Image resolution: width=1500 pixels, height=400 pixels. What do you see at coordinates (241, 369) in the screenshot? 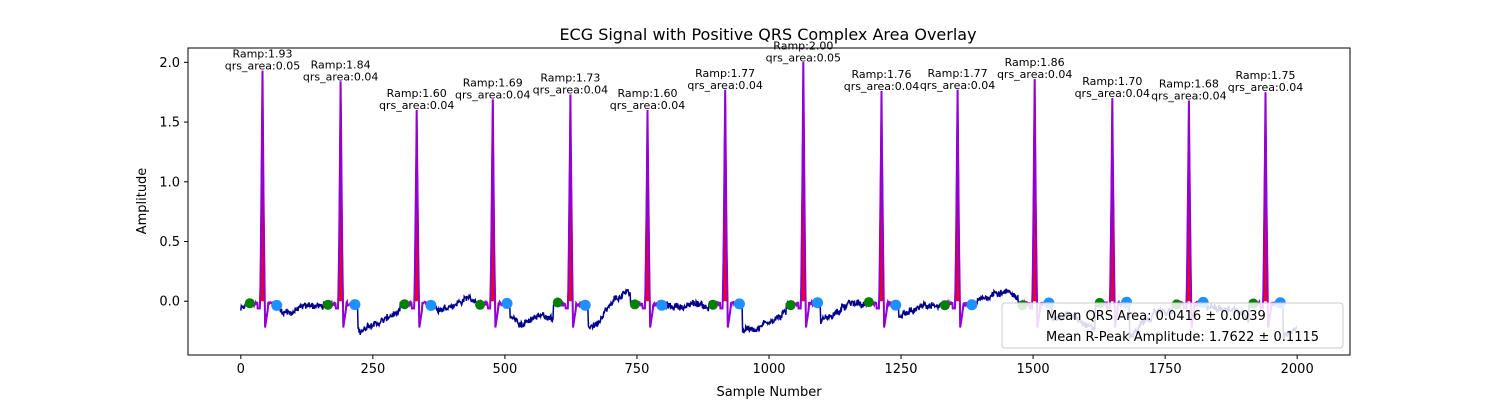
I see `x-tick-label: 0` at bounding box center [241, 369].